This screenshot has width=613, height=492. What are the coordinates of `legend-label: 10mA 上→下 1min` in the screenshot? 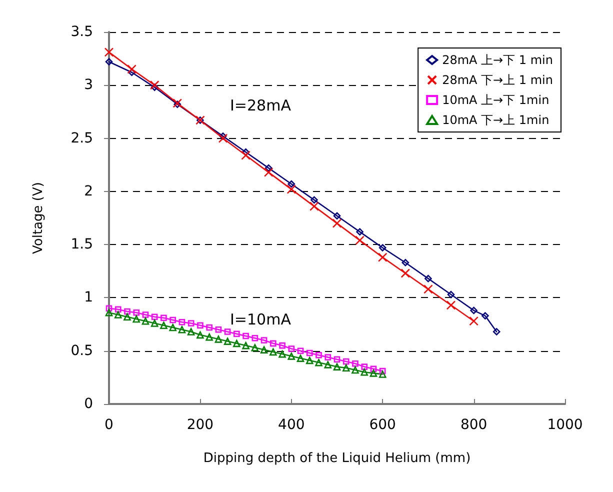 It's located at (496, 100).